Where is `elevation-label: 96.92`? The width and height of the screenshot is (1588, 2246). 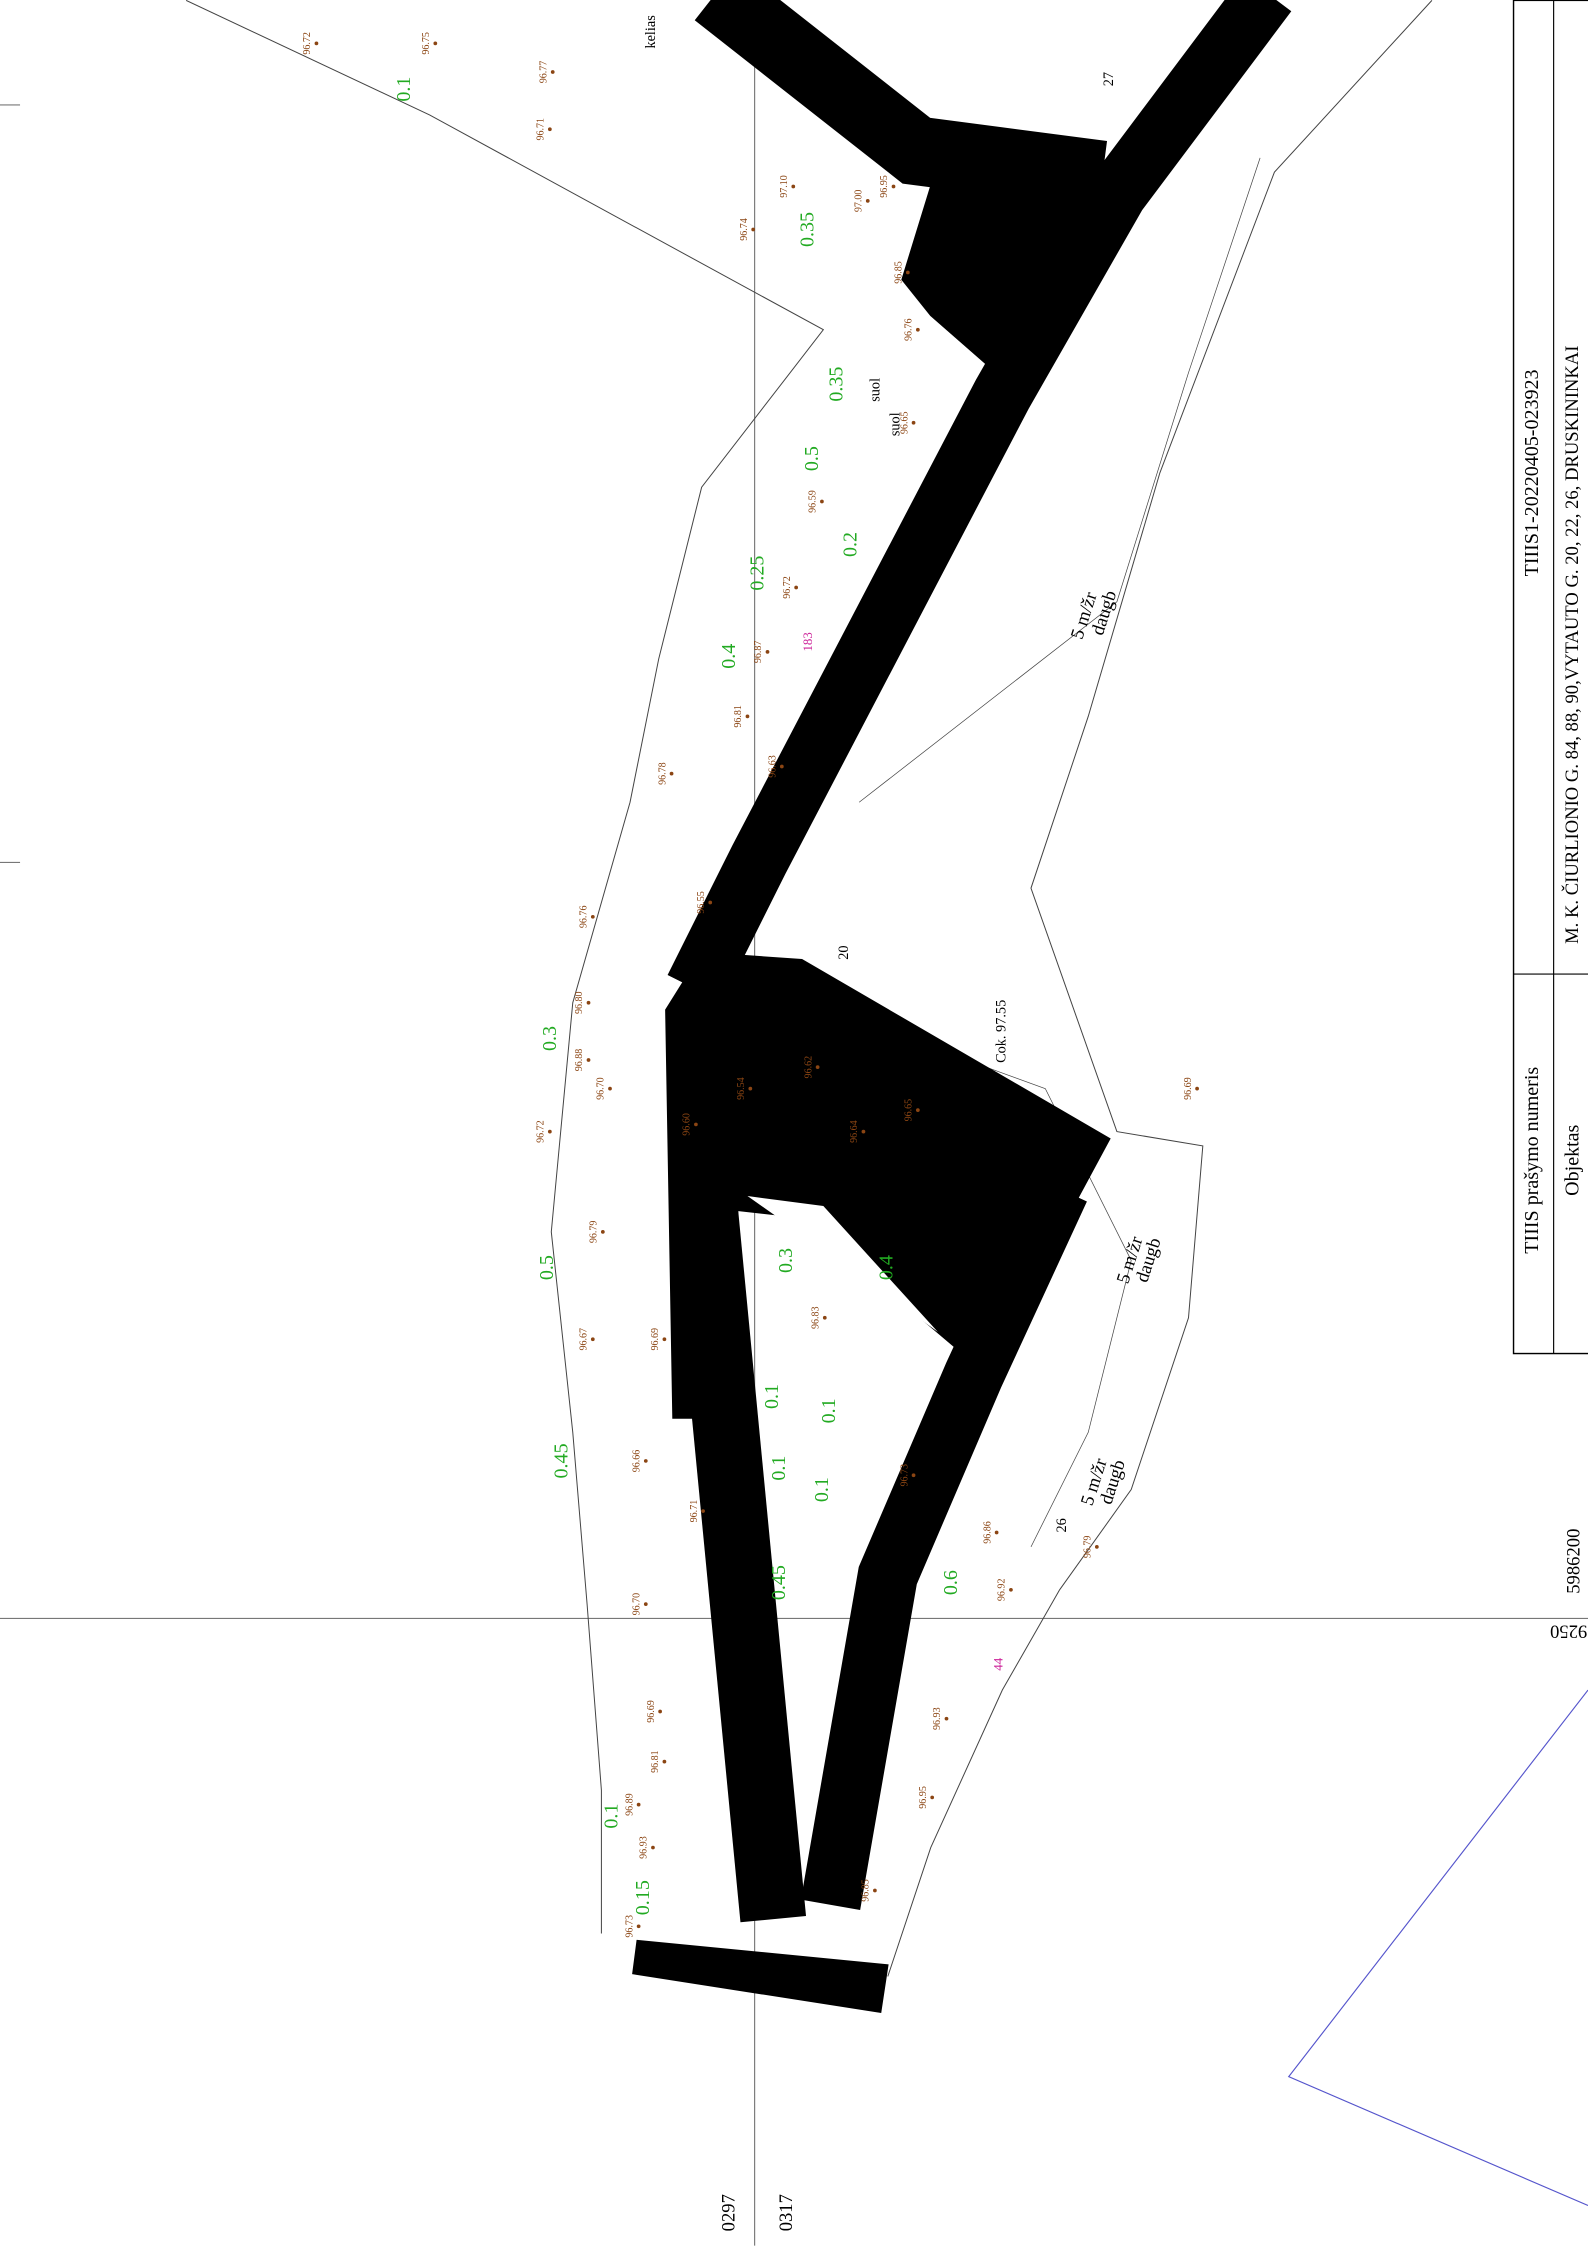
elevation-label: 96.92 is located at coordinates (1002, 1590).